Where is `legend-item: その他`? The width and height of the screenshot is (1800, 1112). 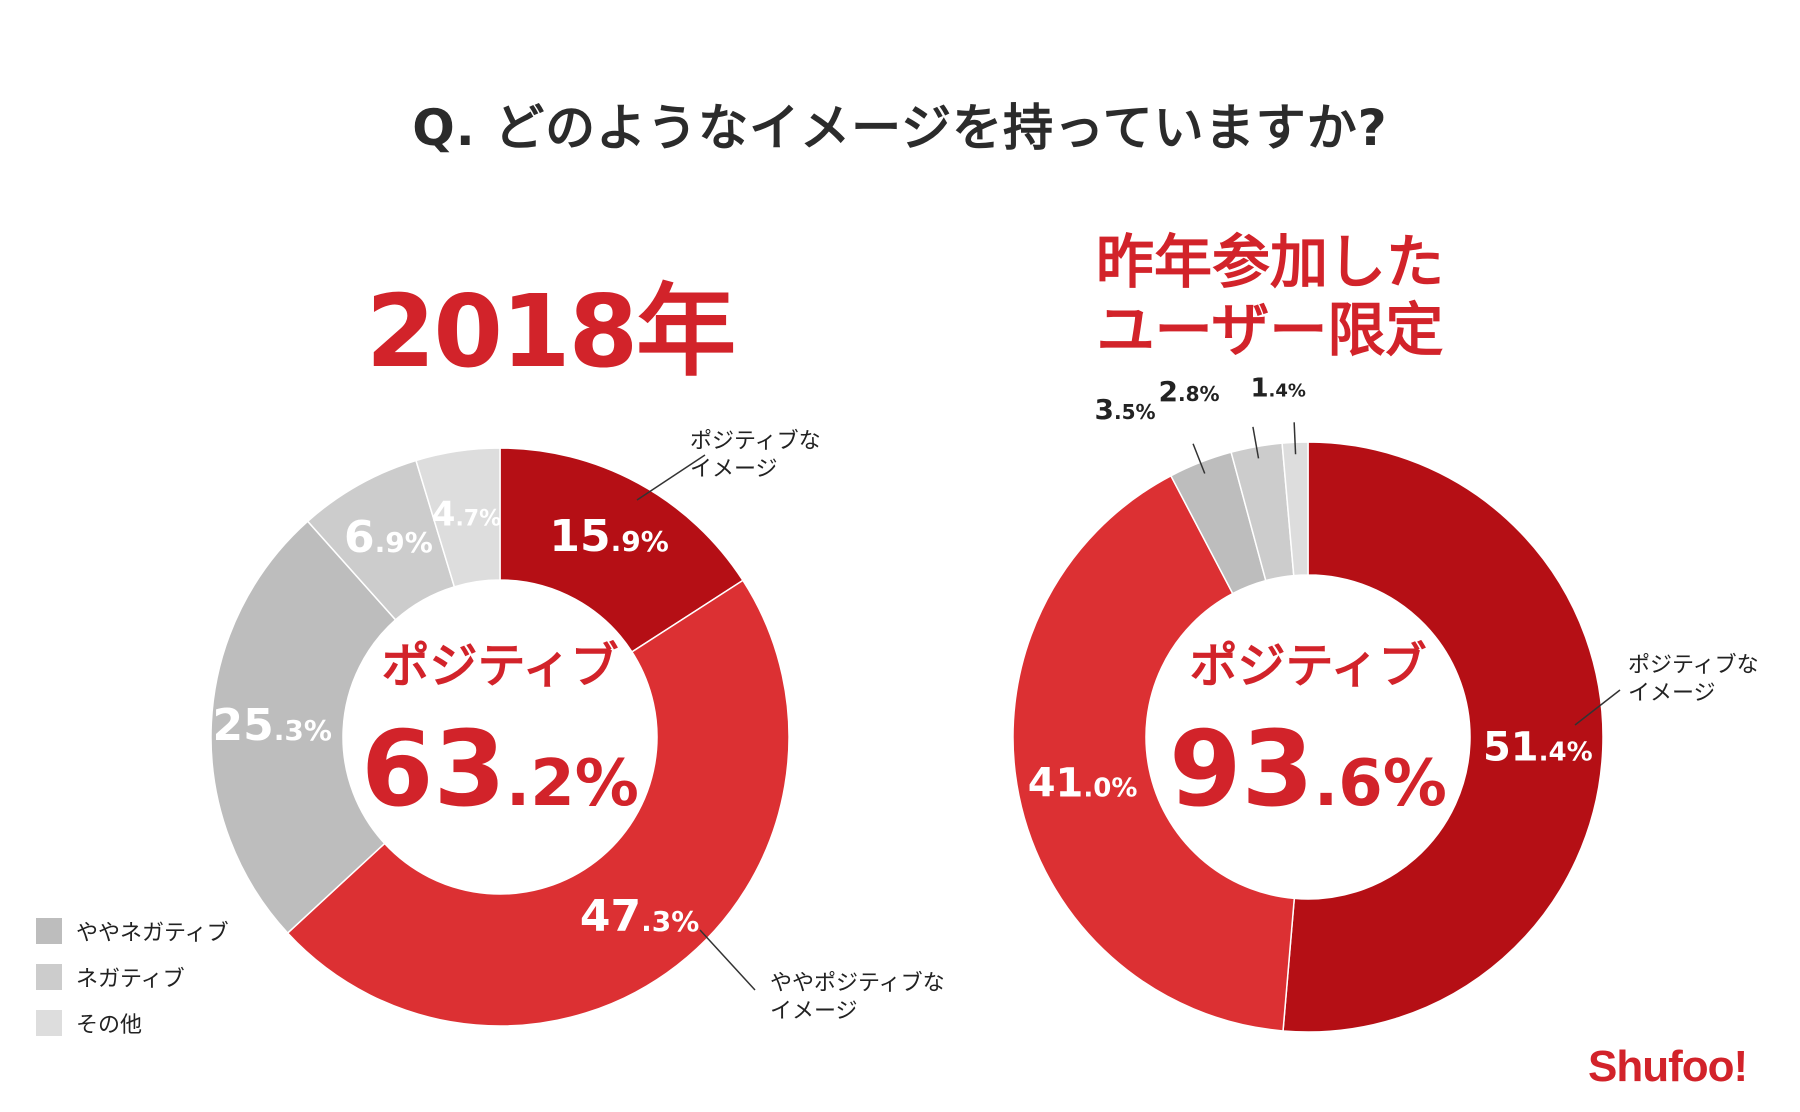
legend-item: その他 is located at coordinates (132, 1023).